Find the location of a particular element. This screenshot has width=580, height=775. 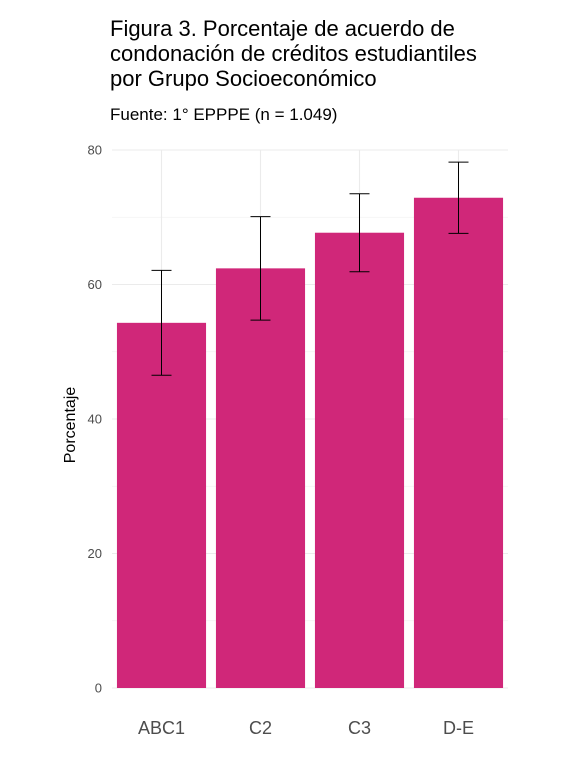

bar-c2 is located at coordinates (260, 478).